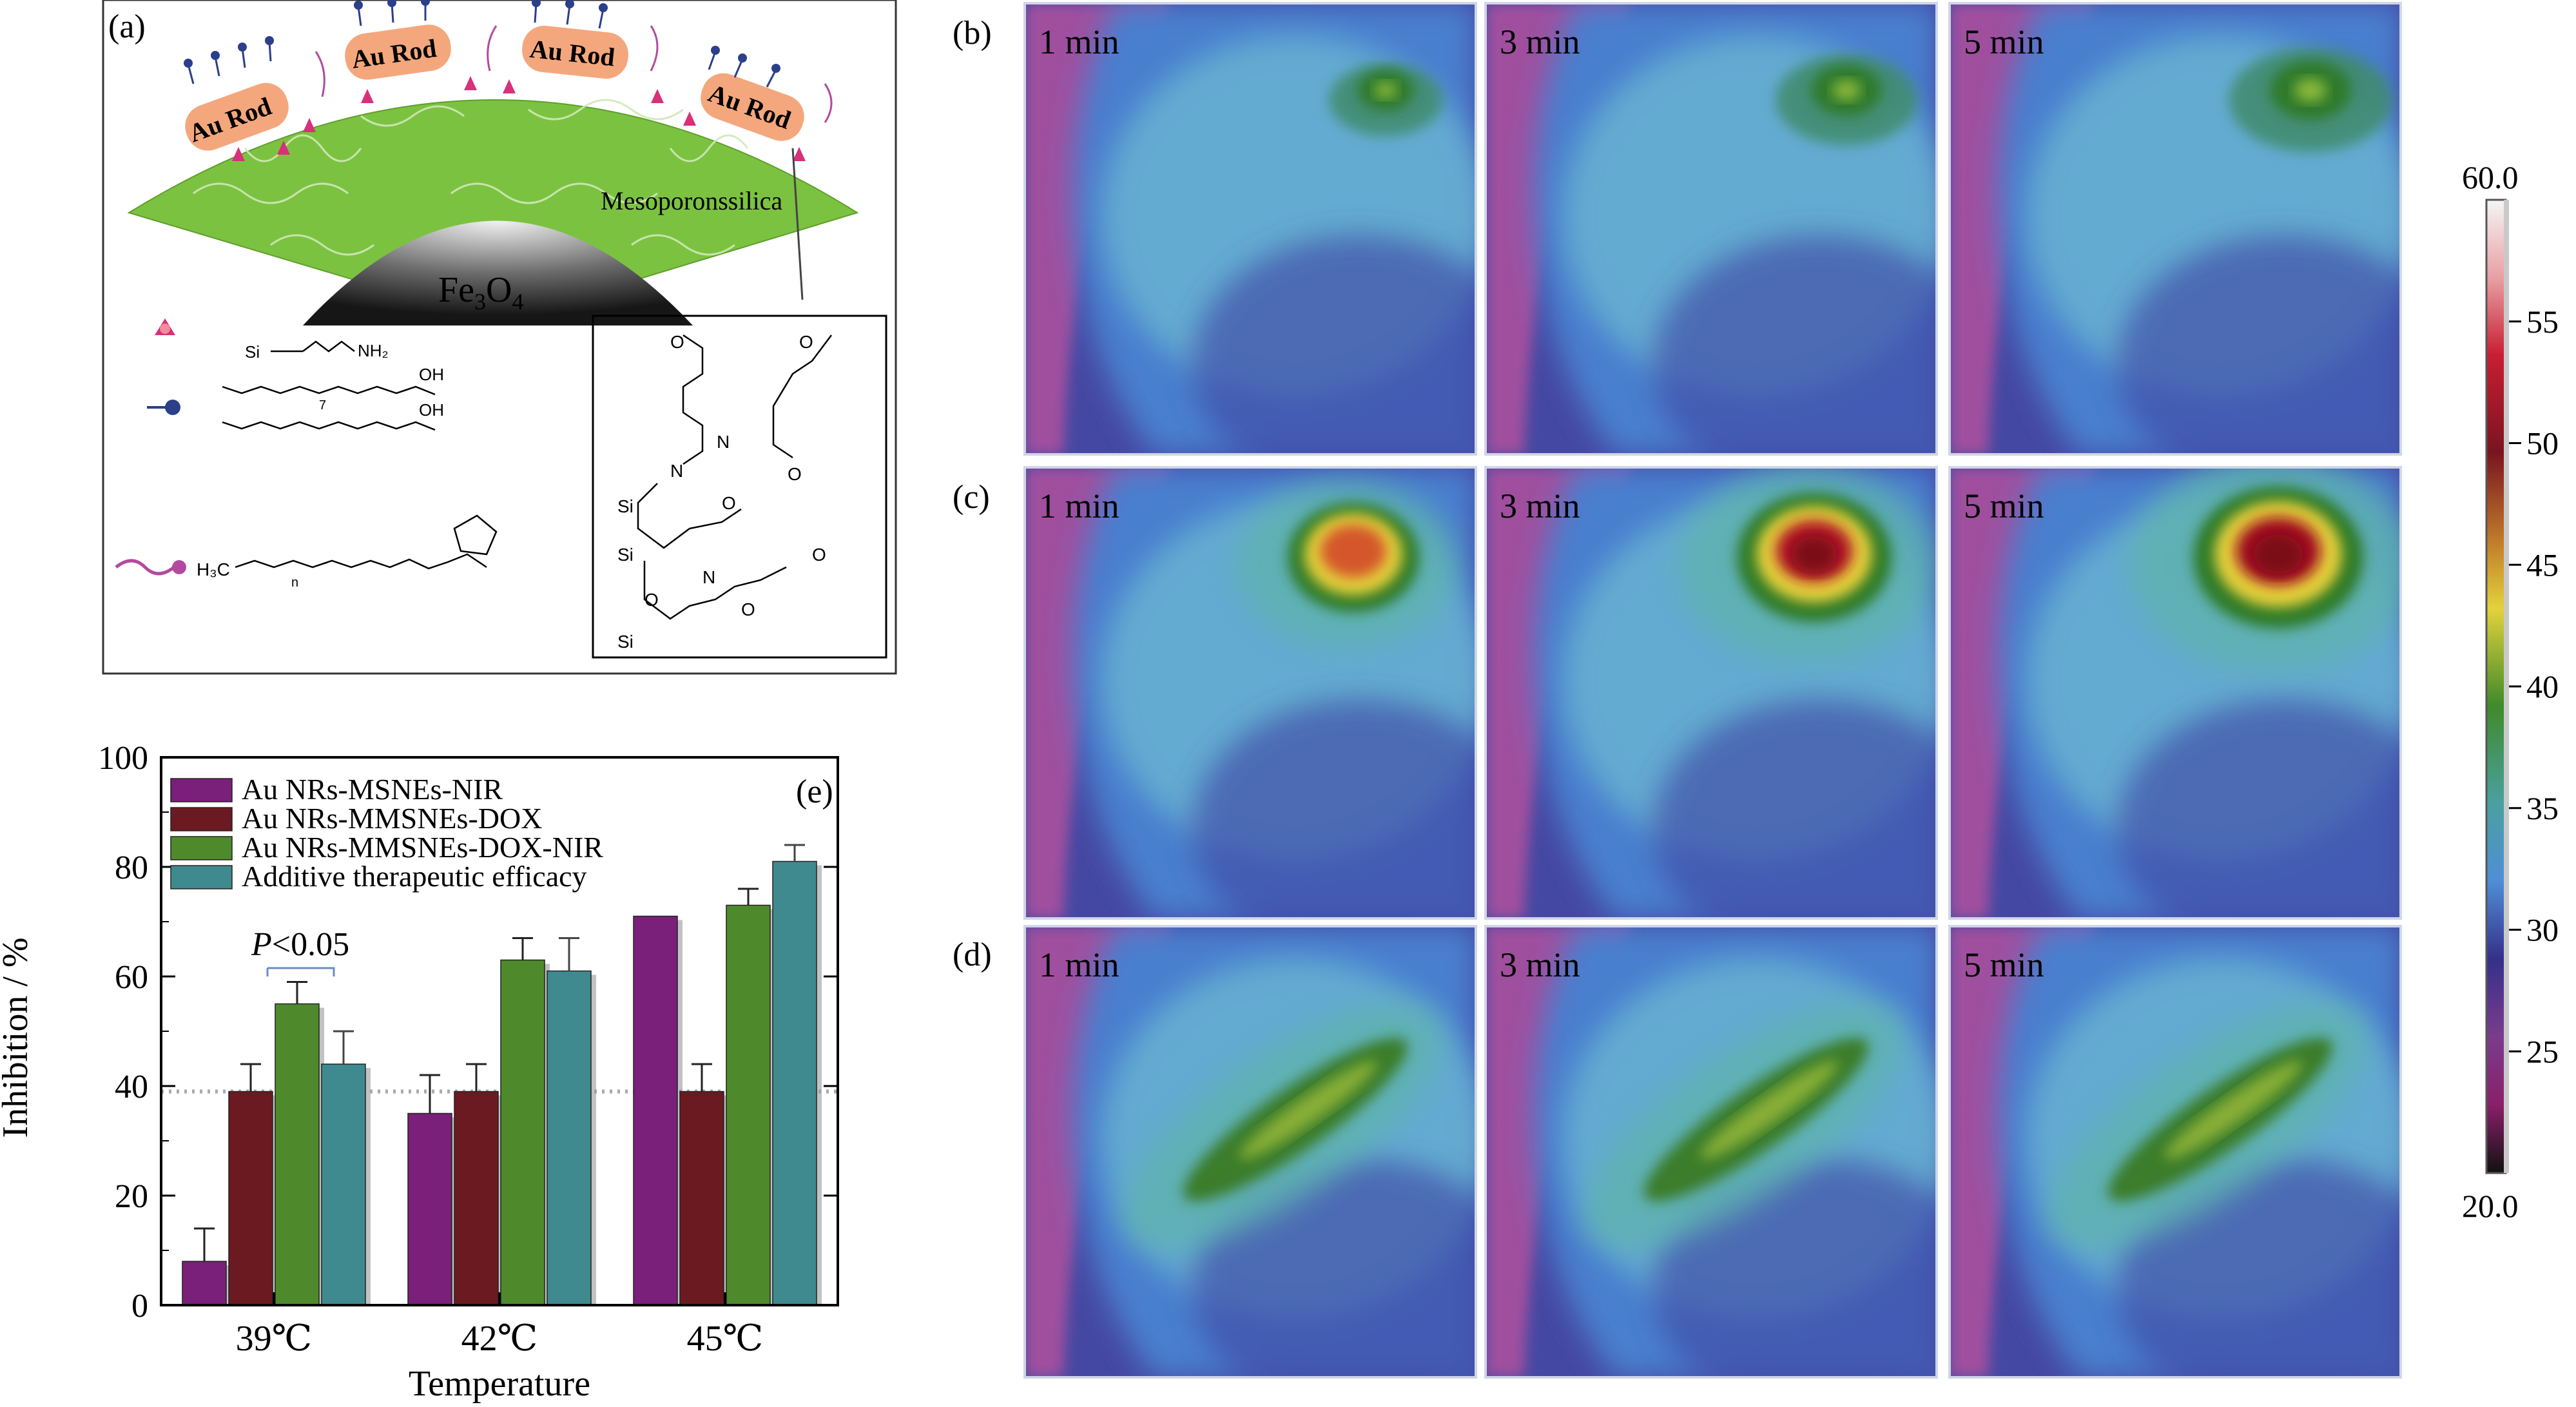  What do you see at coordinates (373, 350) in the screenshot?
I see `svg-text: NH₂` at bounding box center [373, 350].